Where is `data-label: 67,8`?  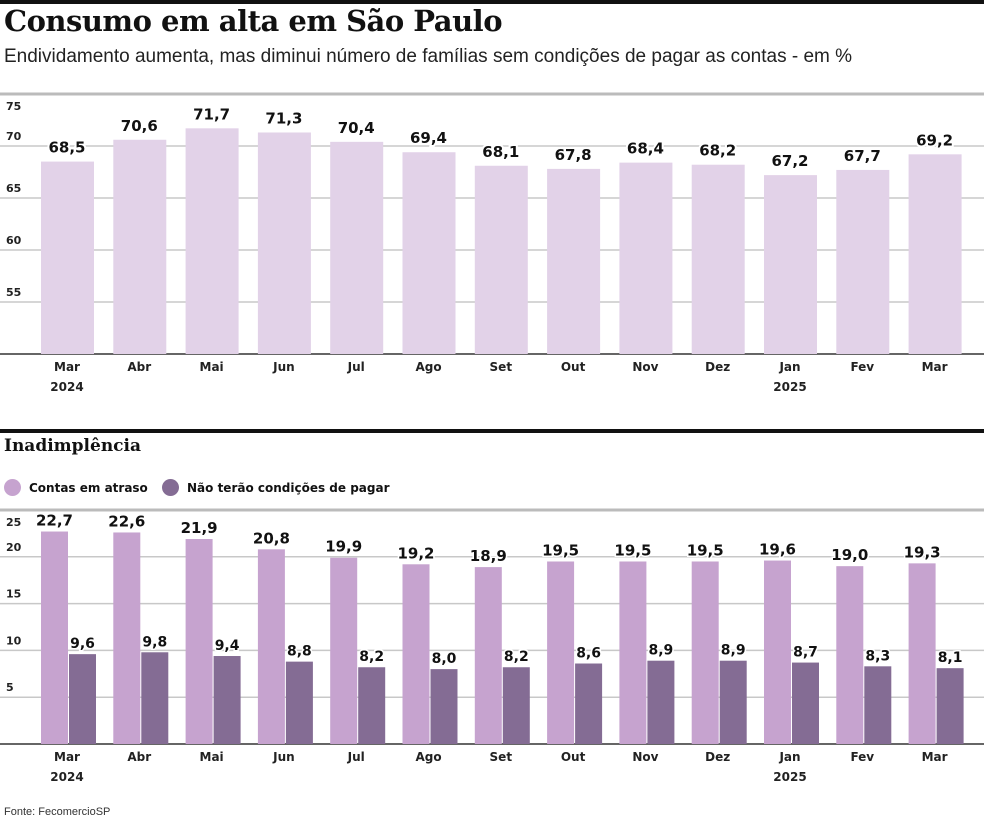 data-label: 67,8 is located at coordinates (573, 155).